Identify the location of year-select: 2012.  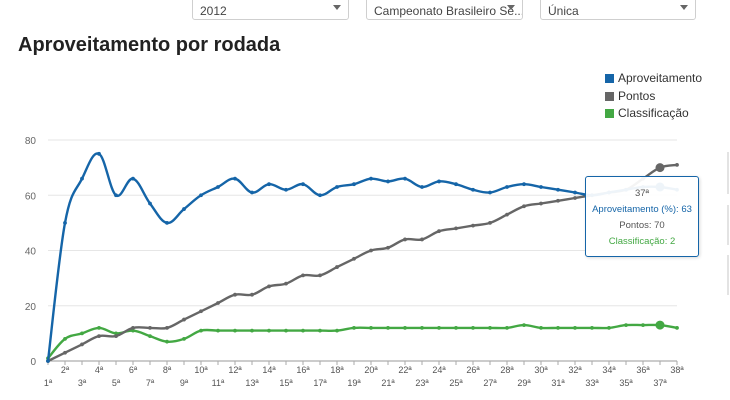
(270, 10).